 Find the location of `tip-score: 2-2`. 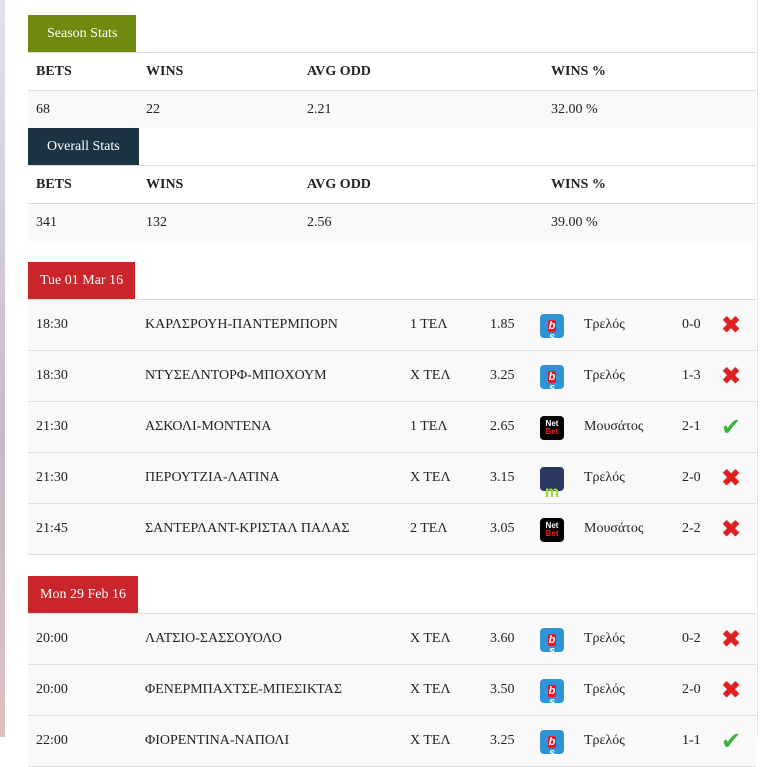

tip-score: 2-2 is located at coordinates (691, 528).